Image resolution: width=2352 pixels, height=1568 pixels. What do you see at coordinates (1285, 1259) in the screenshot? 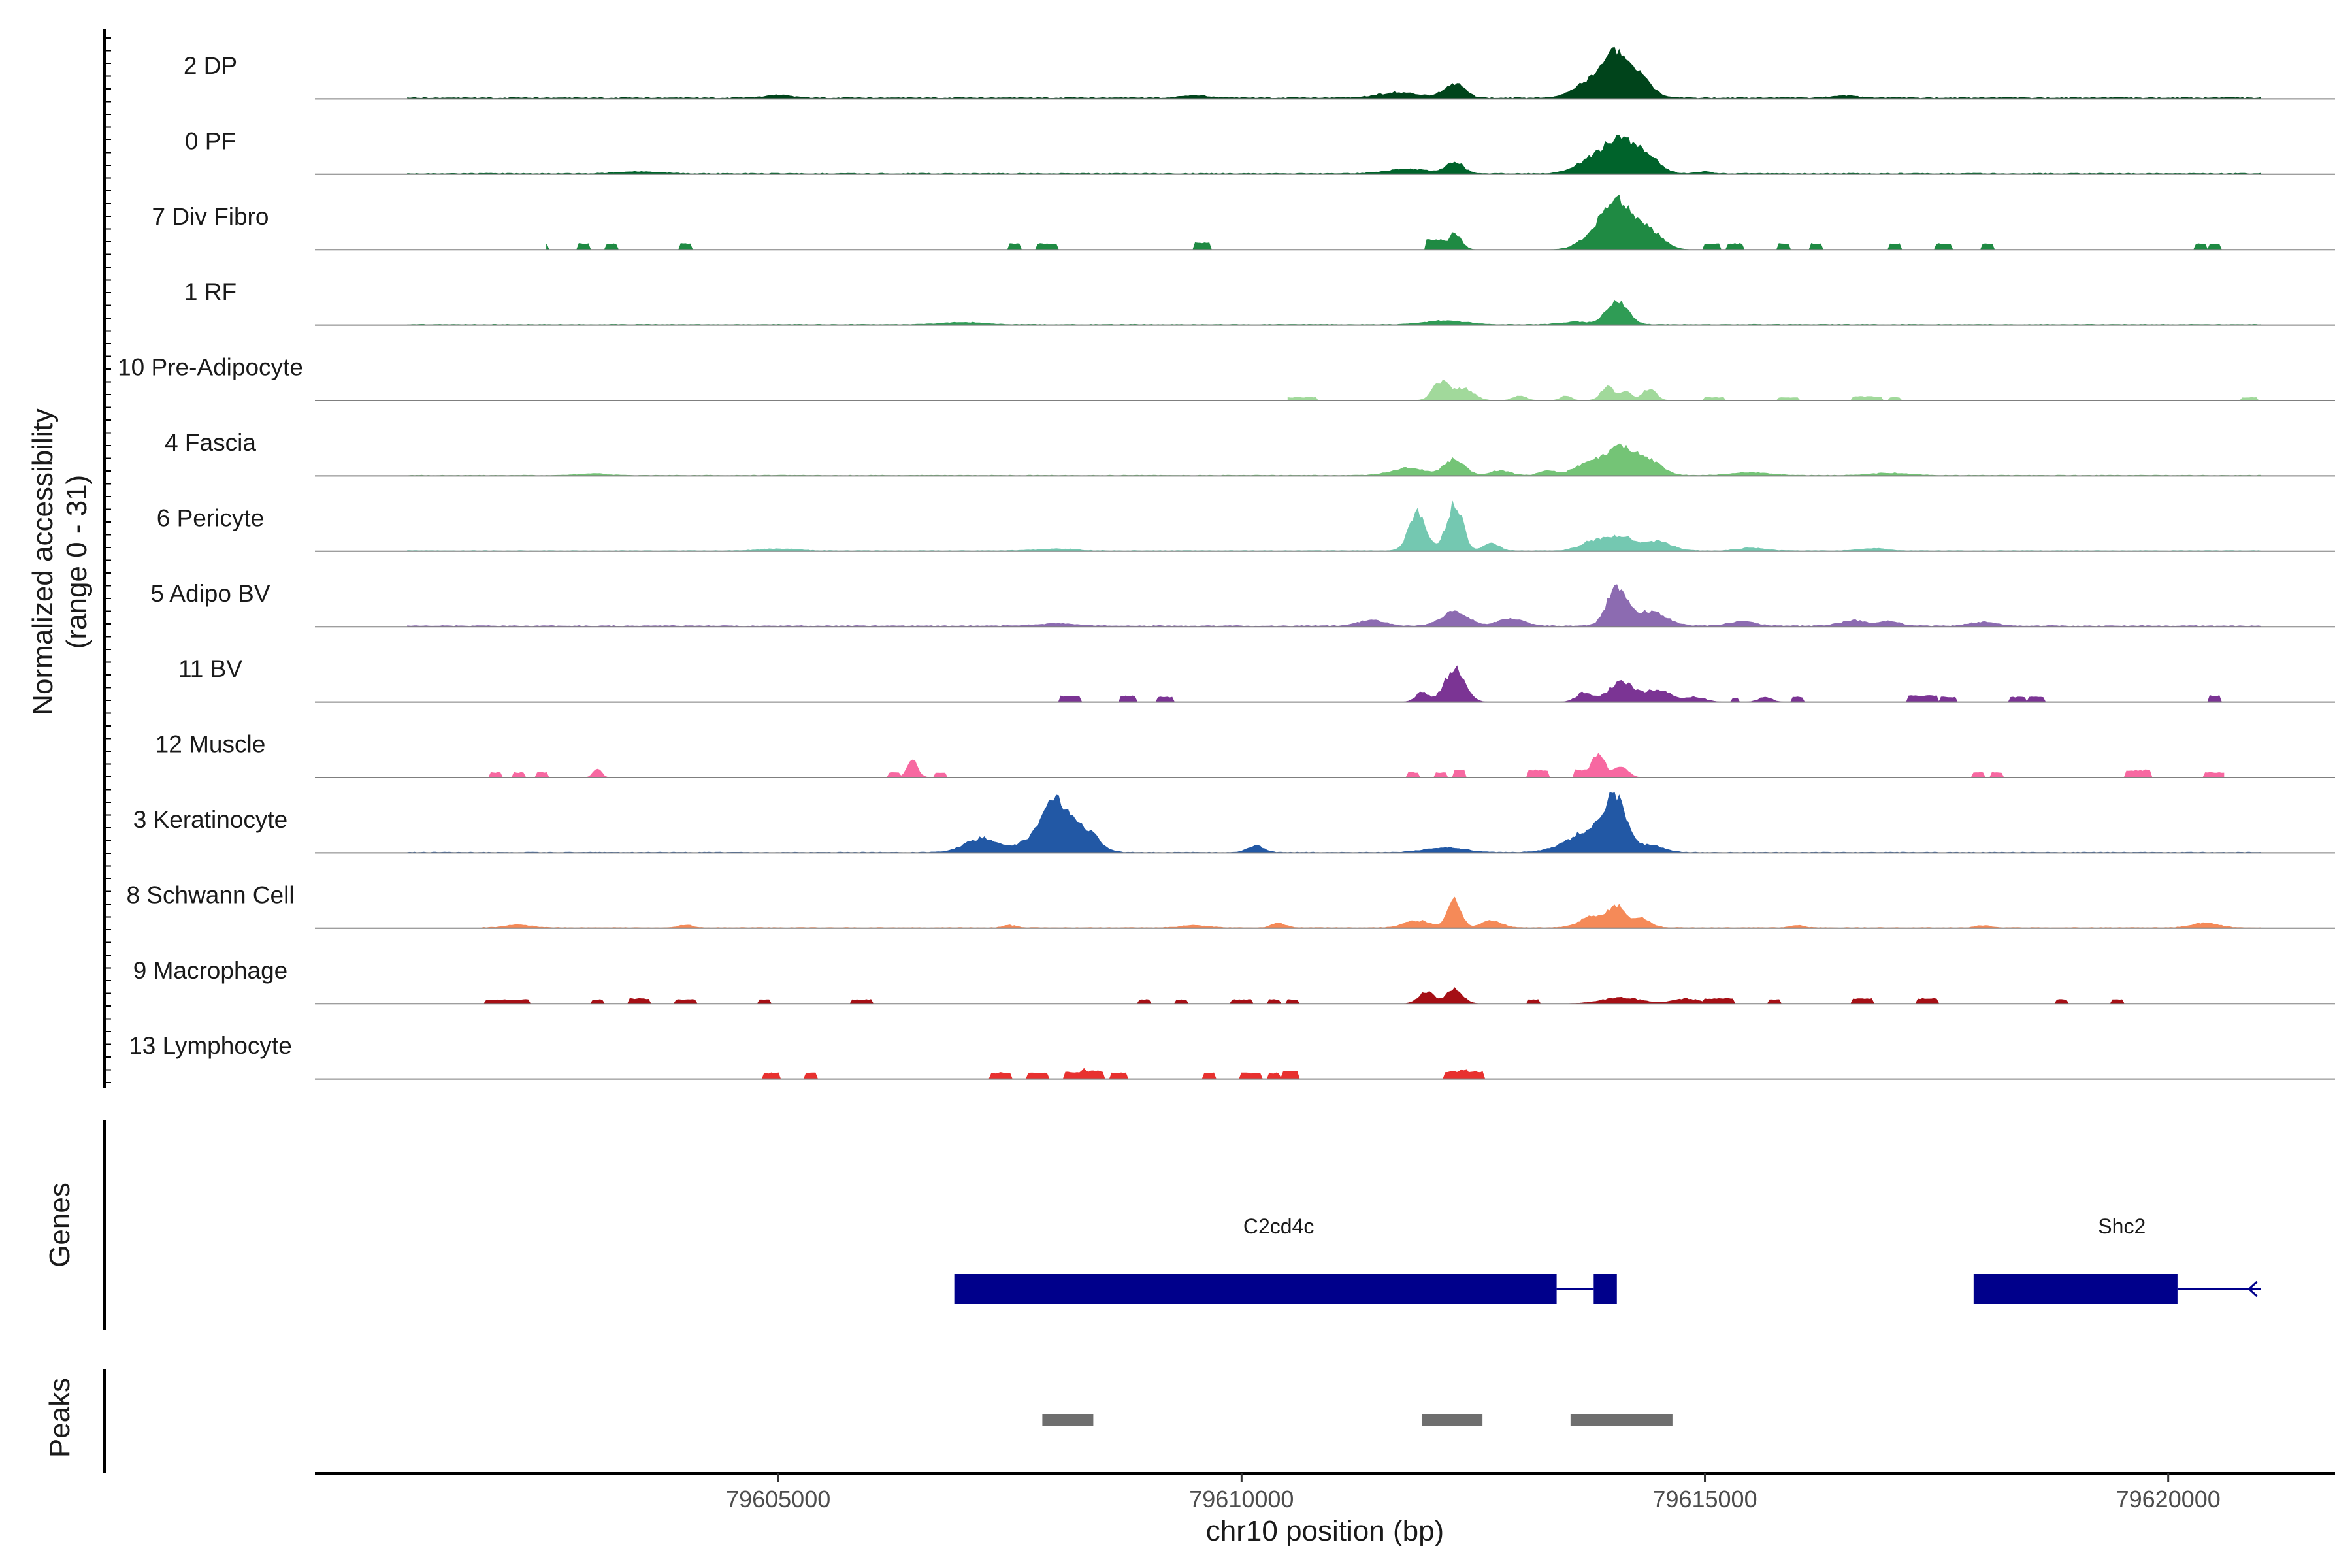
I see `gene-c2cd4c: C2cd4c` at bounding box center [1285, 1259].